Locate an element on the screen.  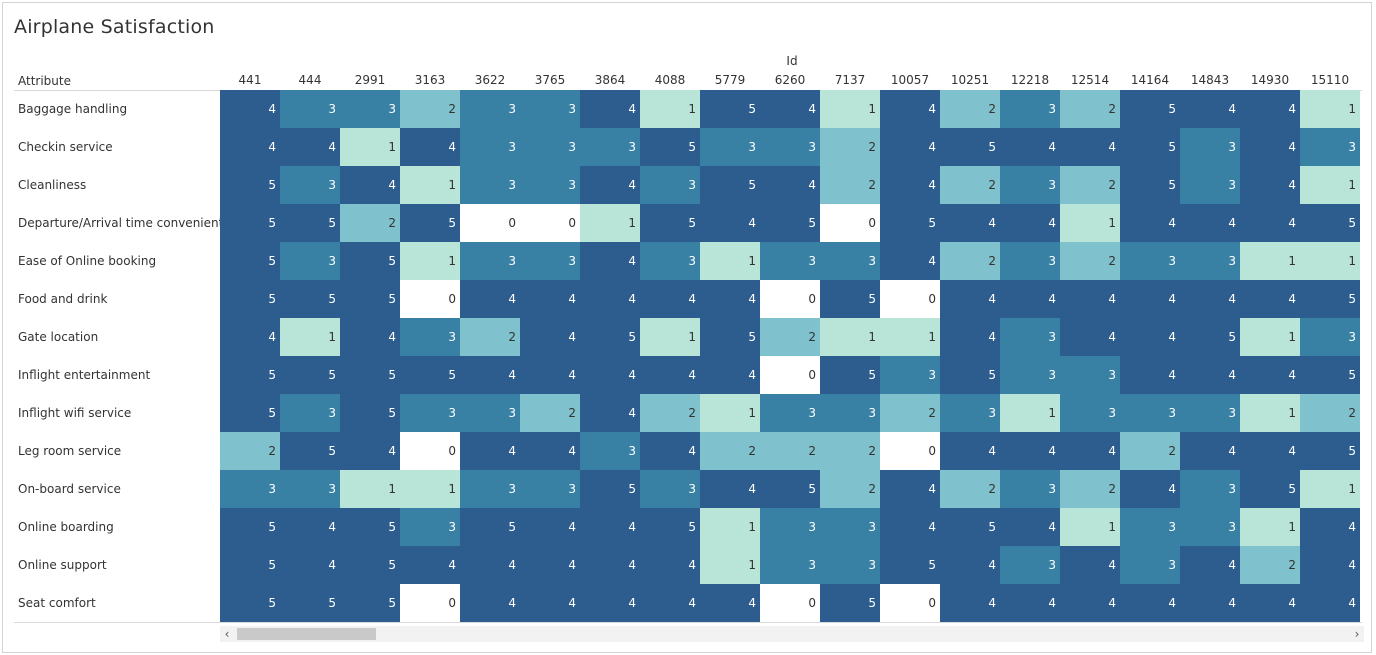
row-header: Cleanliness is located at coordinates (52, 185).